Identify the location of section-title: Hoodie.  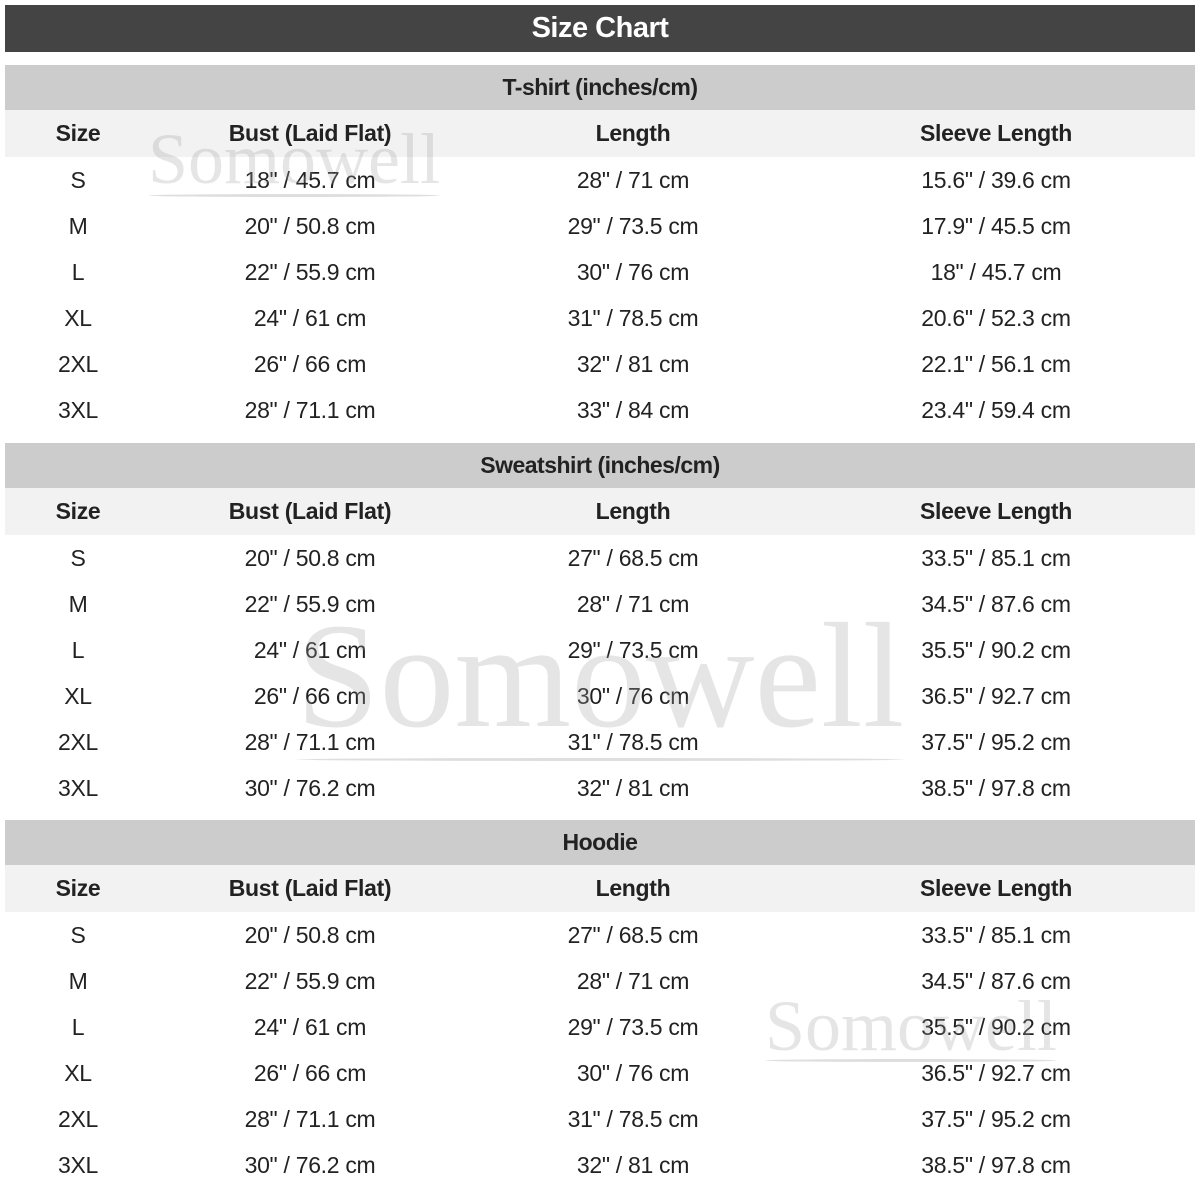
(600, 842).